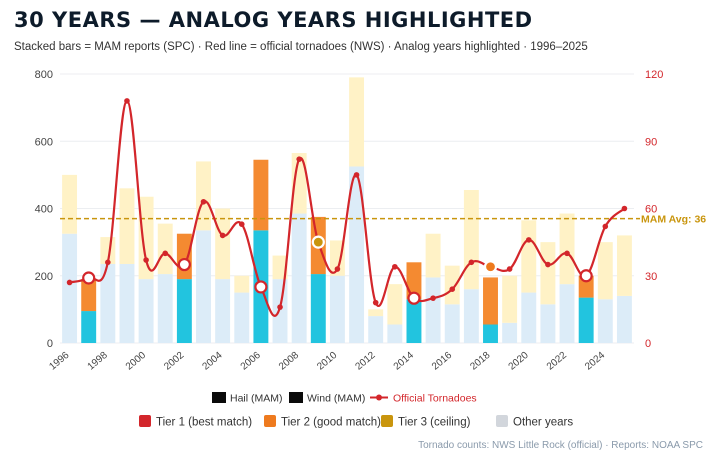 The height and width of the screenshot is (455, 717). Describe the element at coordinates (586, 286) in the screenshot. I see `wind-bar-2023` at that location.